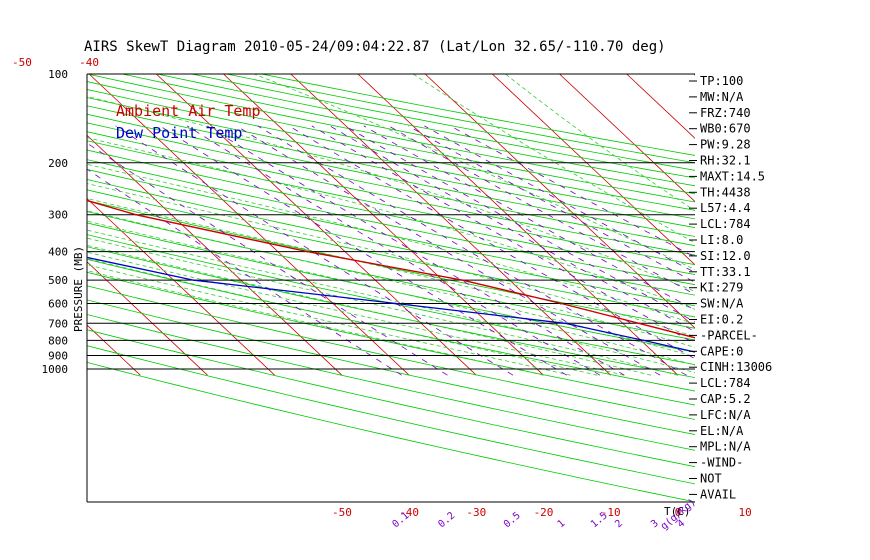 This screenshot has width=870, height=560. I want to click on index-entry: LI:8.0, so click(721, 240).